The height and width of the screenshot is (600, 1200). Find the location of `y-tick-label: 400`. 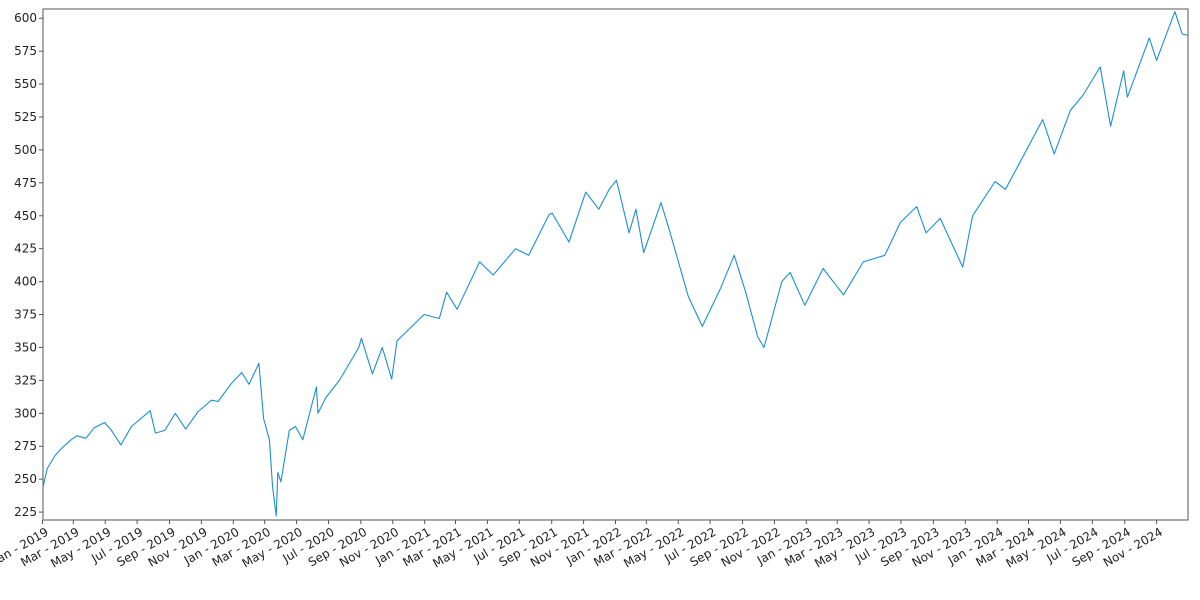

y-tick-label: 400 is located at coordinates (25, 282).